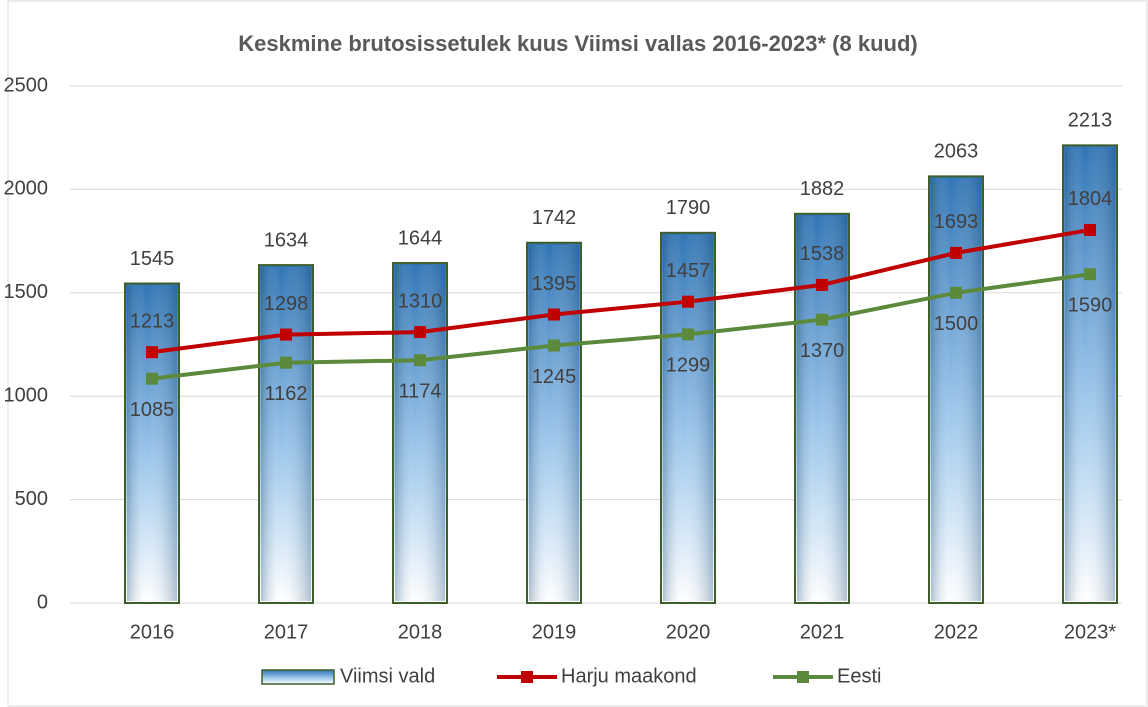 The height and width of the screenshot is (707, 1148). I want to click on data-label: 1310, so click(420, 301).